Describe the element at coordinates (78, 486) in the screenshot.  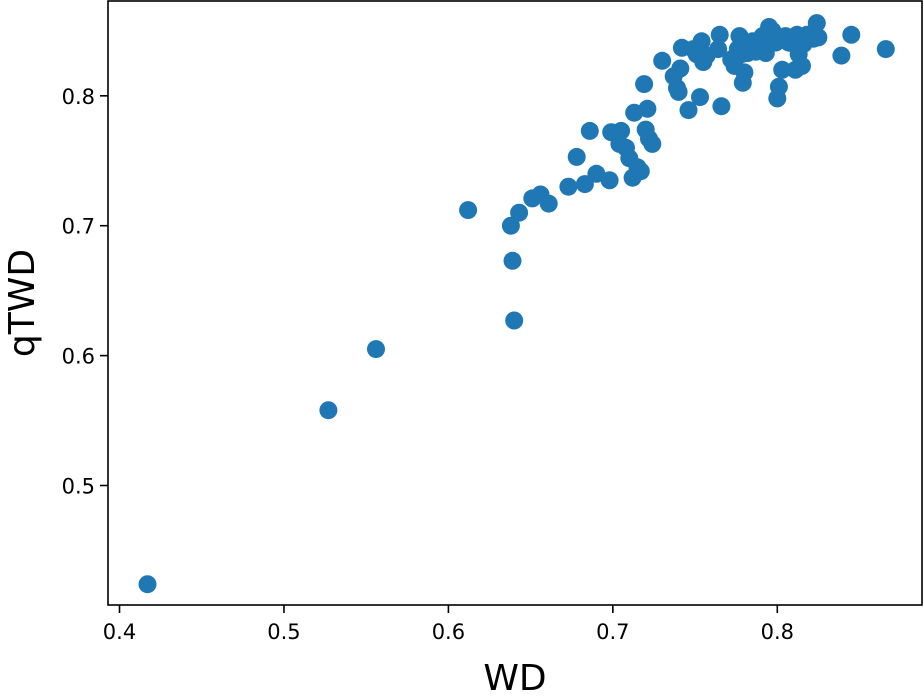
I see `y-tick-label: 0.5` at that location.